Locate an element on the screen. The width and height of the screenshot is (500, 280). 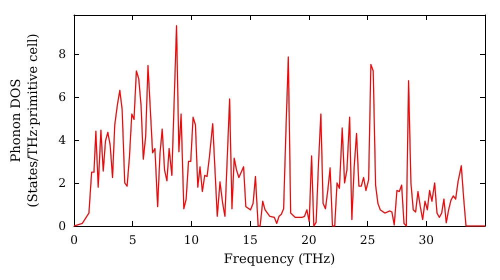
x-tick-label: 25 is located at coordinates (368, 240).